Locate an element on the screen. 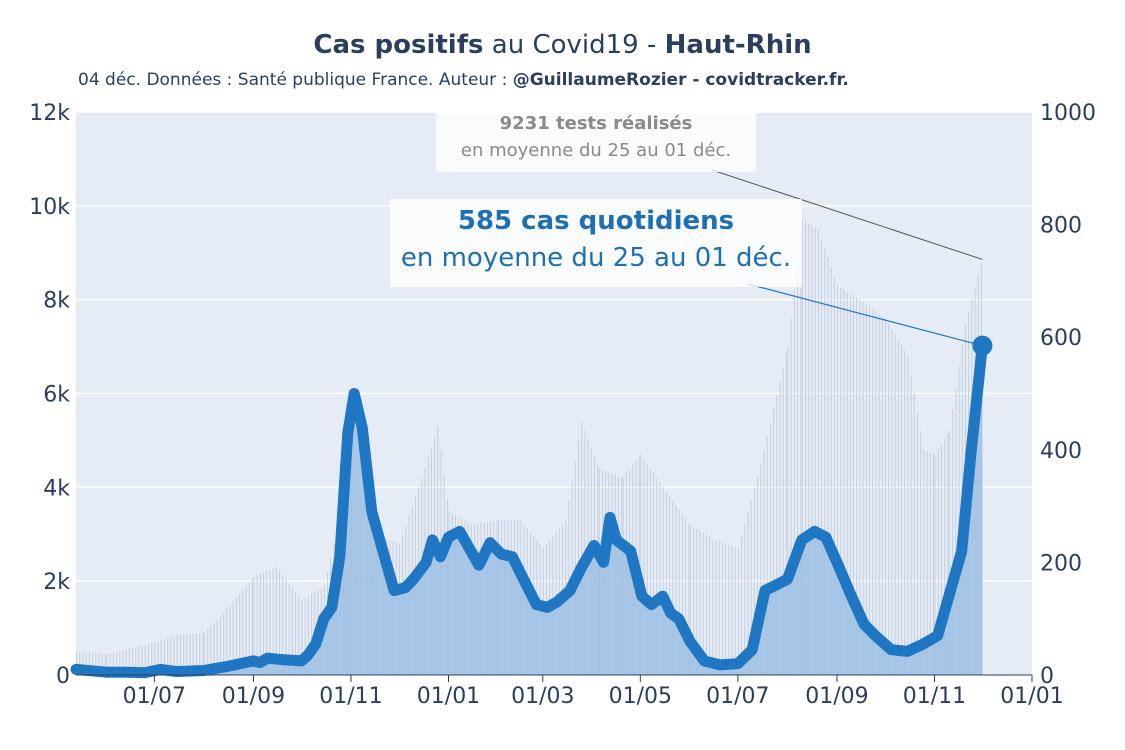 The image size is (1125, 750). right-tick-label: 1000 is located at coordinates (1068, 113).